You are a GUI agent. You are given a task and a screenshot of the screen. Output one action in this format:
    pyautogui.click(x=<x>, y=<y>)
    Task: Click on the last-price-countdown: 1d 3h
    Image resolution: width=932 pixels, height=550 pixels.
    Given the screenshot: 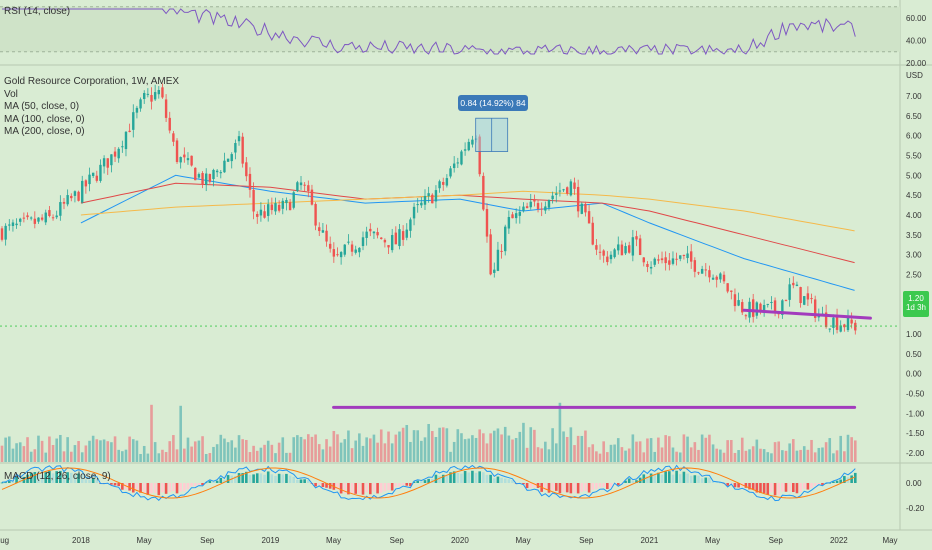 What is the action you would take?
    pyautogui.click(x=916, y=307)
    